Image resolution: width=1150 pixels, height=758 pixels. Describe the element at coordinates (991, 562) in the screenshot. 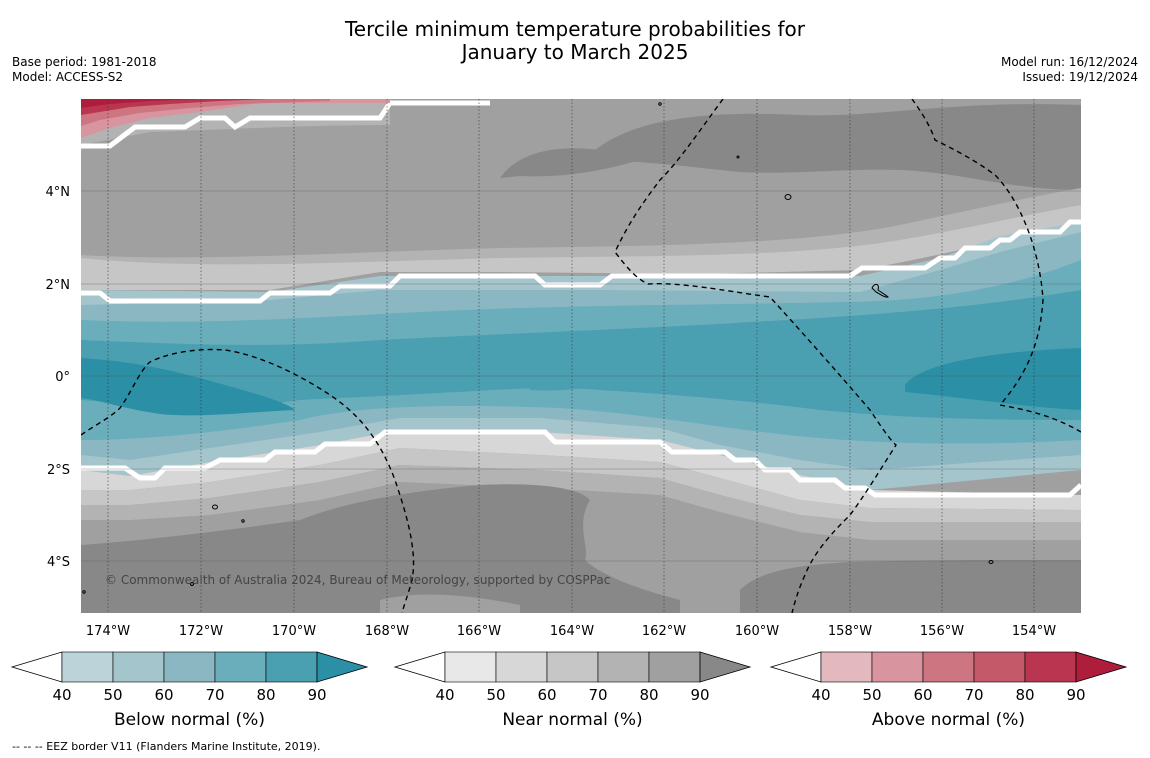

I see `island-south-east` at that location.